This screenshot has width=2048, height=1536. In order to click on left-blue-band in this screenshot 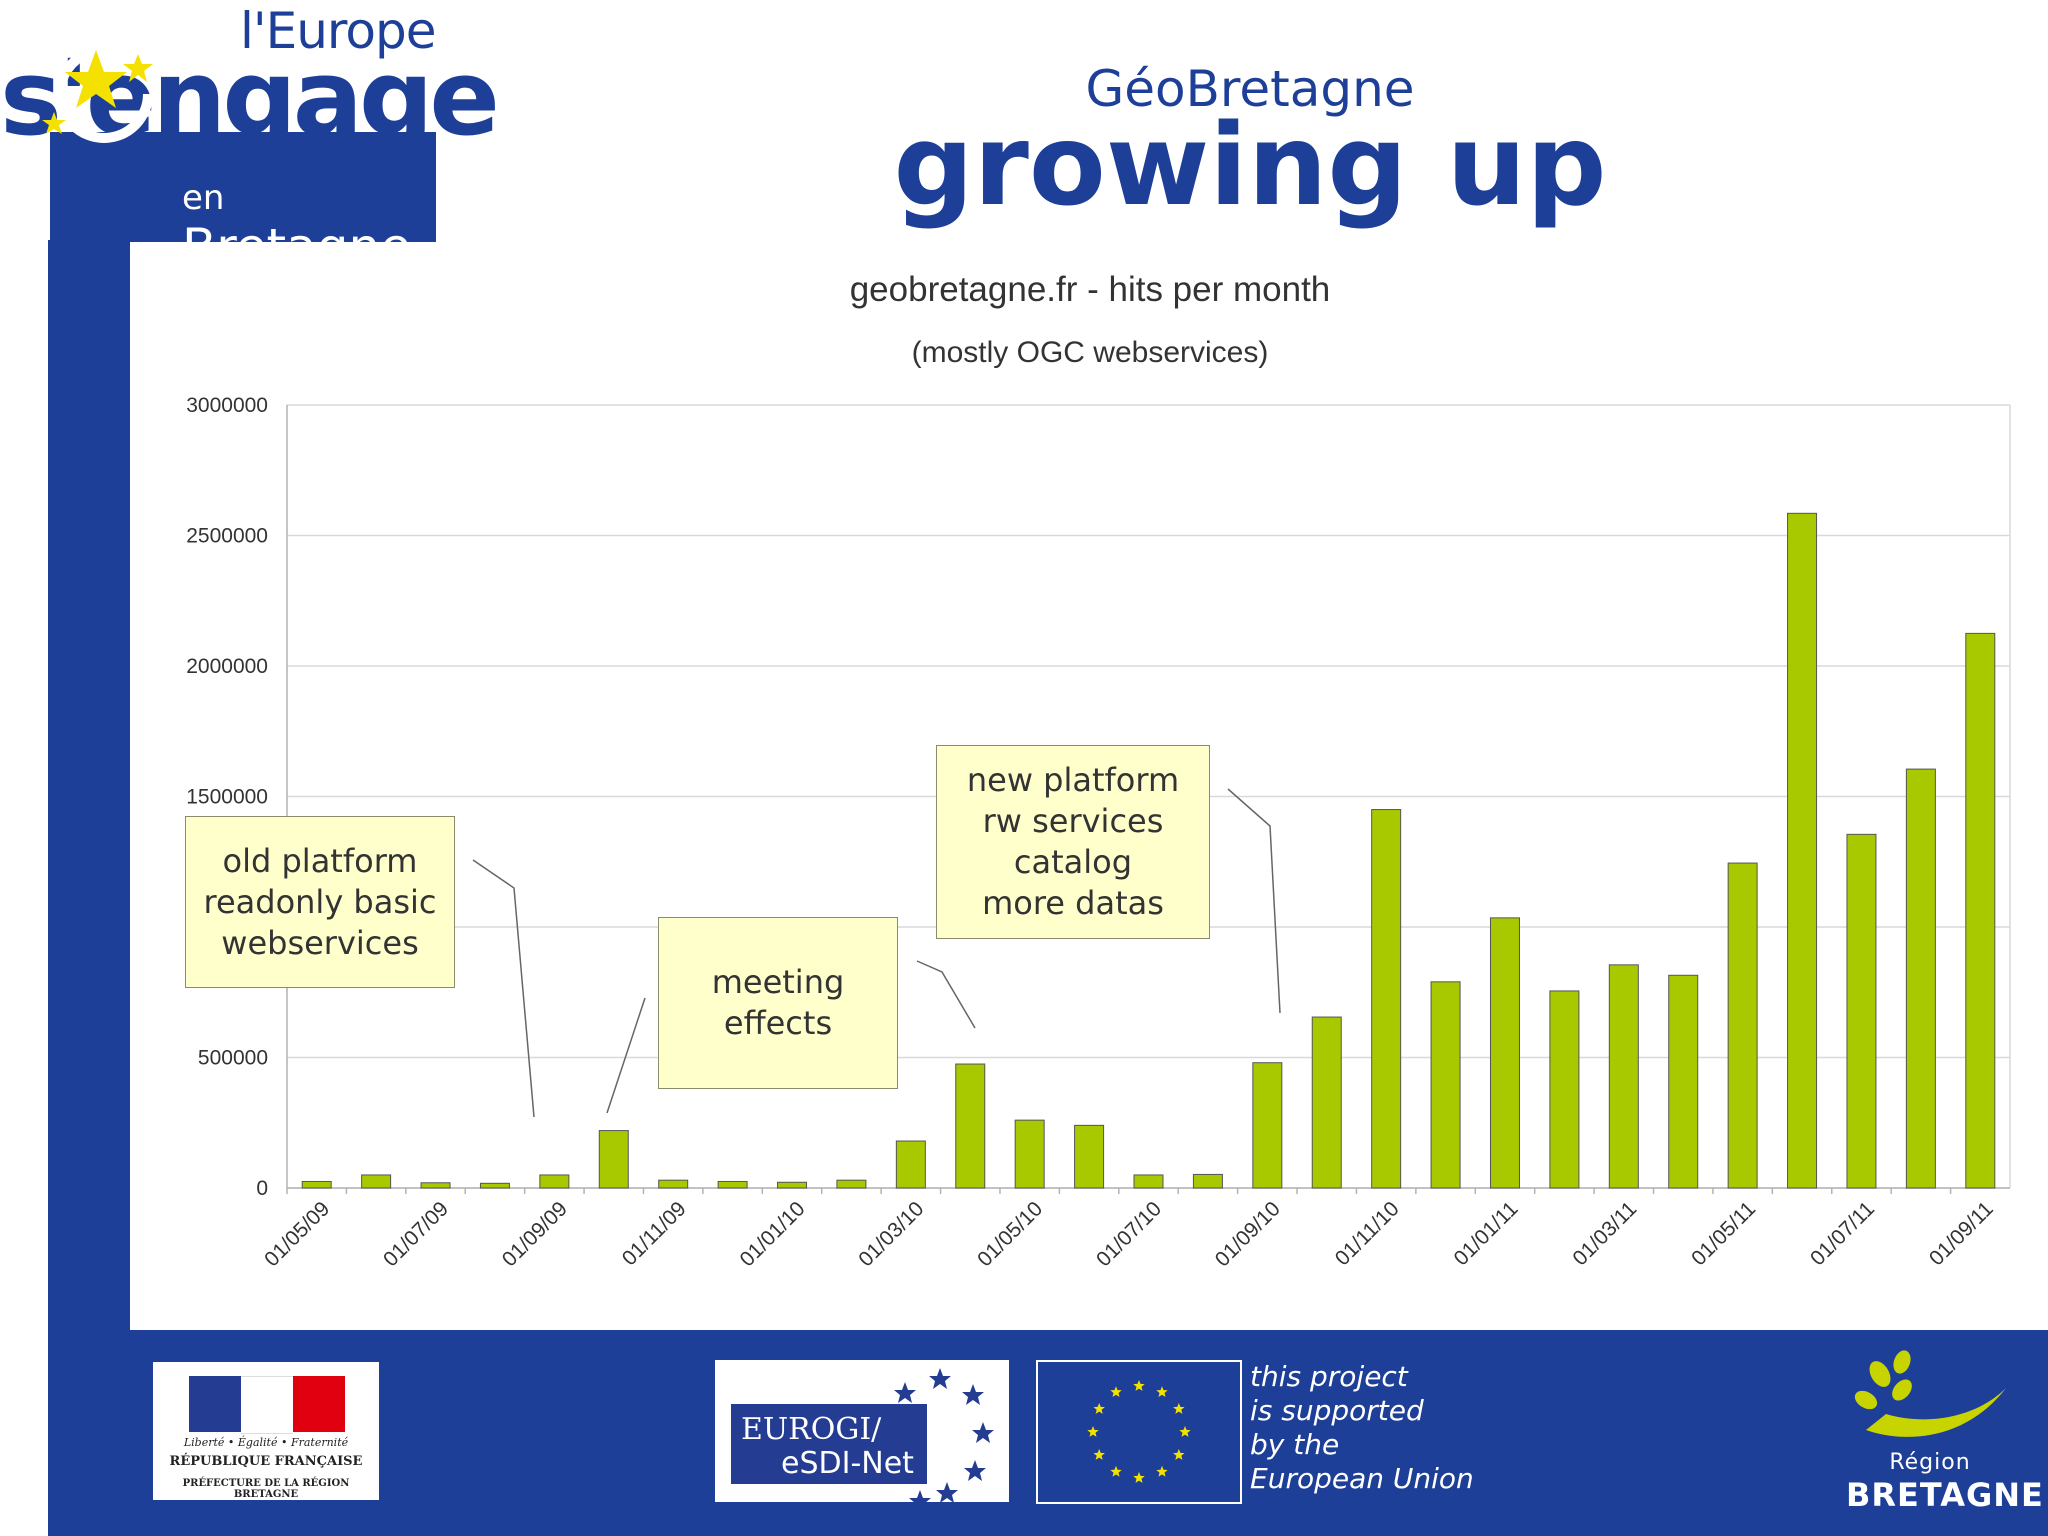, I will do `click(89, 888)`.